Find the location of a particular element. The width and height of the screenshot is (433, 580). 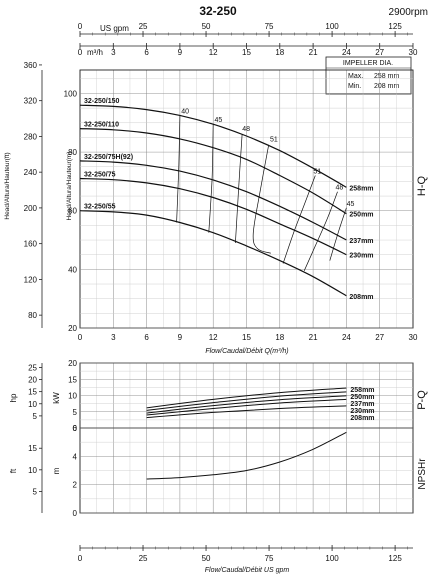

hq-ft-tick-label: 360 is located at coordinates (31, 65).